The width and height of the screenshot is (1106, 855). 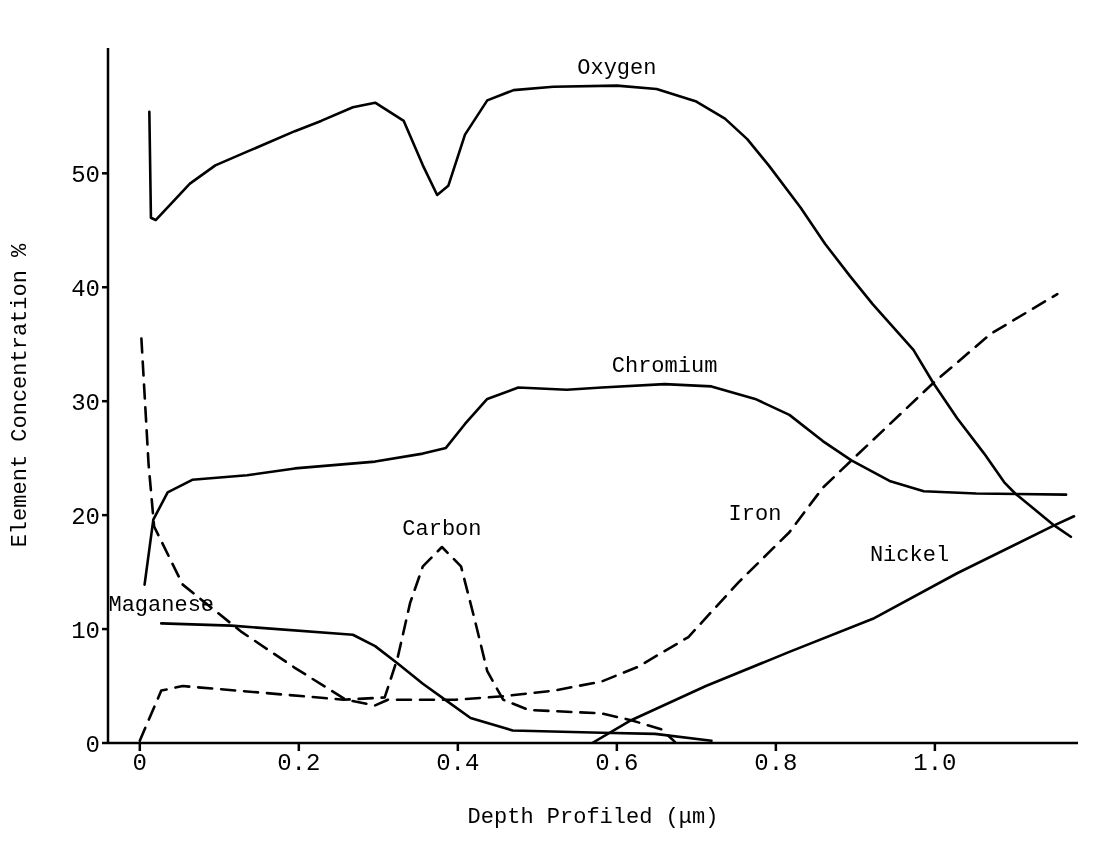 What do you see at coordinates (935, 764) in the screenshot?
I see `x-tick-label: 1.0` at bounding box center [935, 764].